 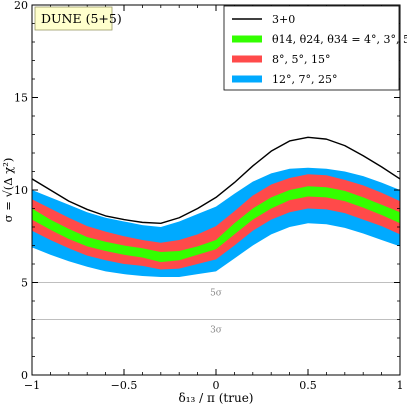 I want to click on legend-label-14-24-34-4-3-5: θ14, θ24, θ34 = 4°, 3°, 5°, so click(x=339, y=39).